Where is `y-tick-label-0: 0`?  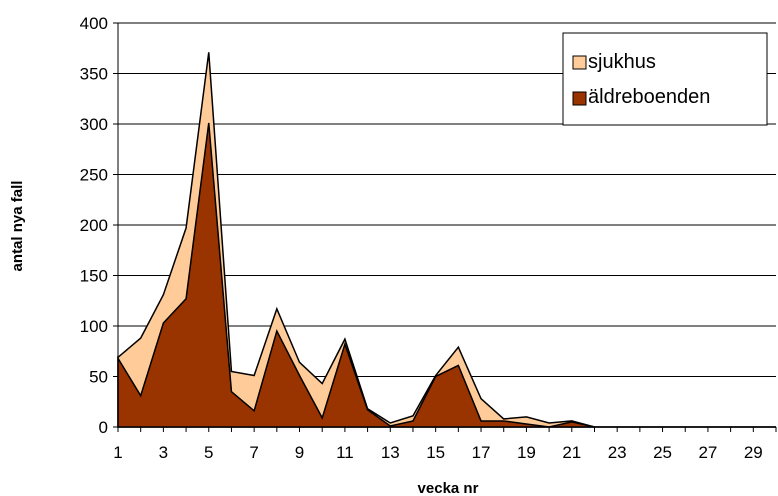 y-tick-label-0: 0 is located at coordinates (103, 427).